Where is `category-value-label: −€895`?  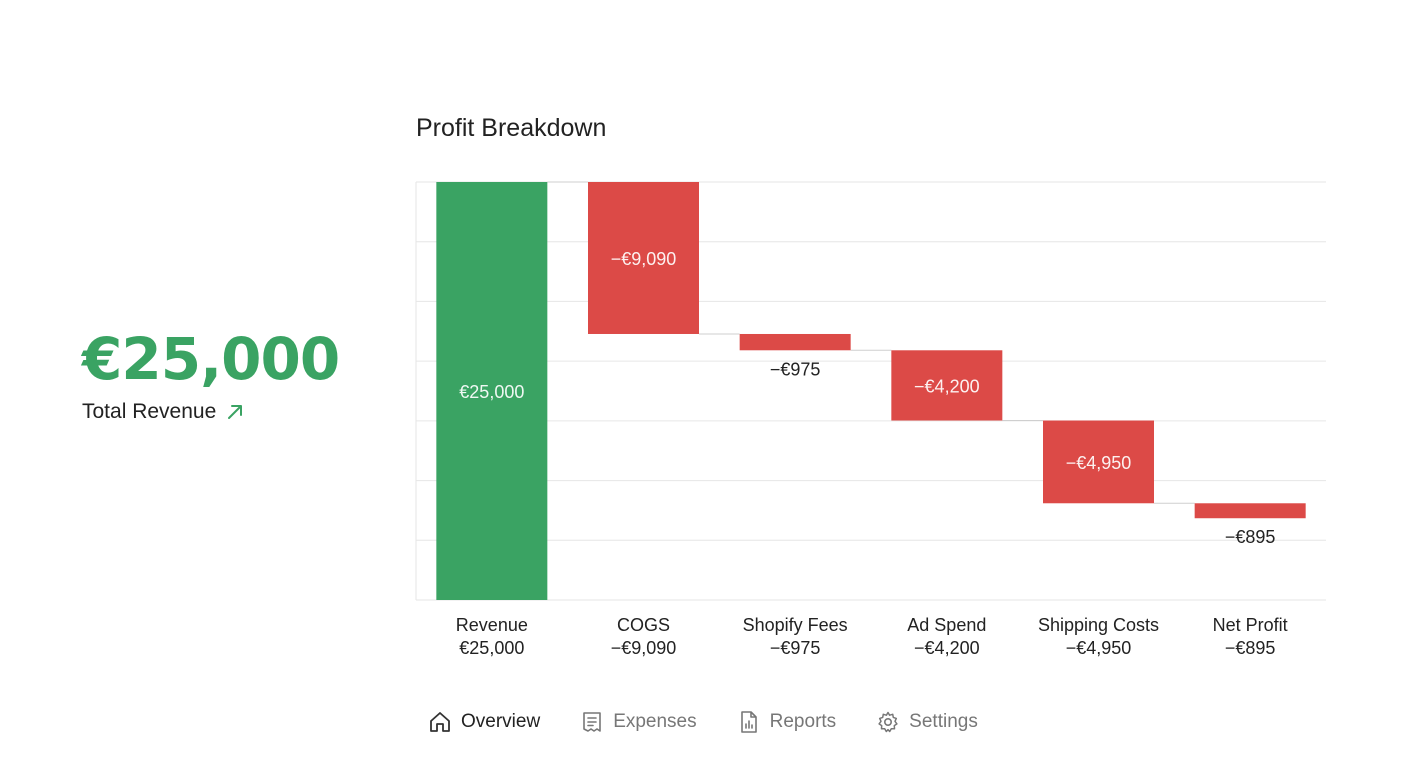 category-value-label: −€895 is located at coordinates (1250, 648).